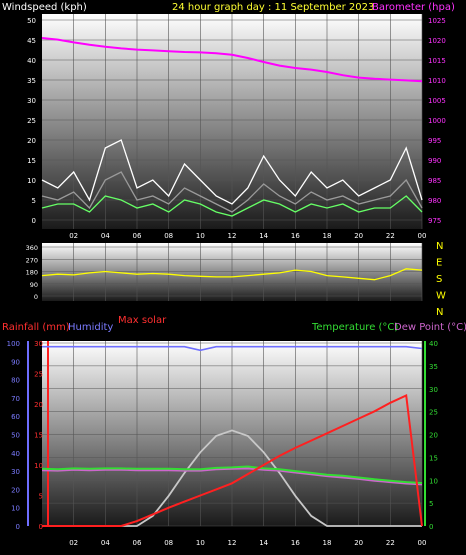 The height and width of the screenshot is (555, 466). Describe the element at coordinates (295, 236) in the screenshot. I see `wind-x-tick-label: 16` at that location.